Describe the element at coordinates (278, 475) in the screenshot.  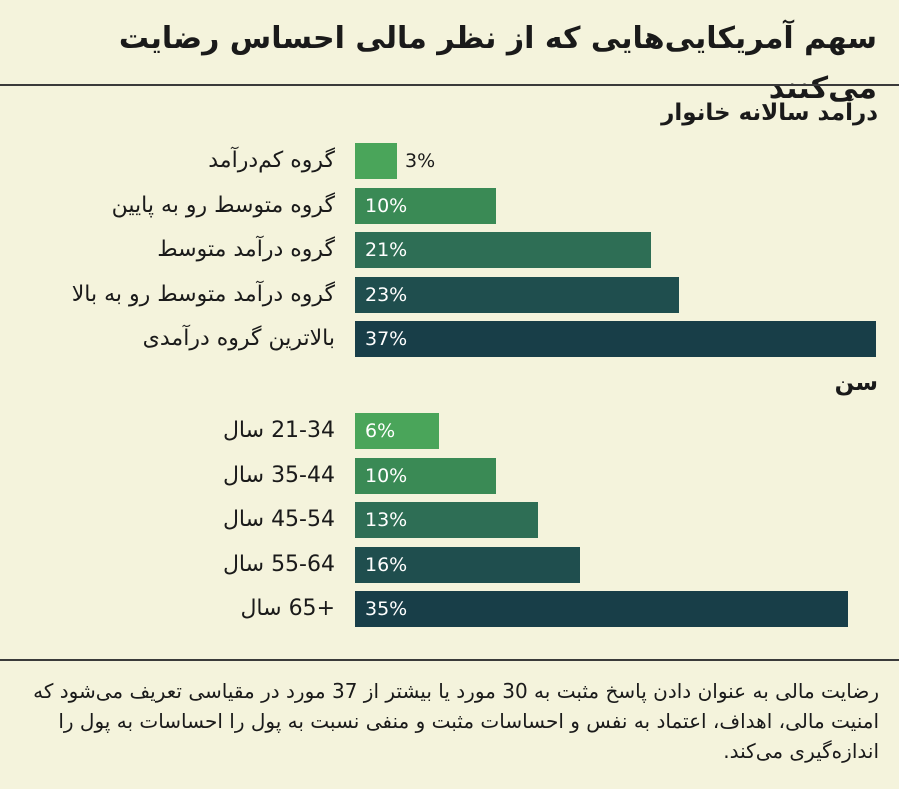
I see `category-label: 35-44 سال` at that location.